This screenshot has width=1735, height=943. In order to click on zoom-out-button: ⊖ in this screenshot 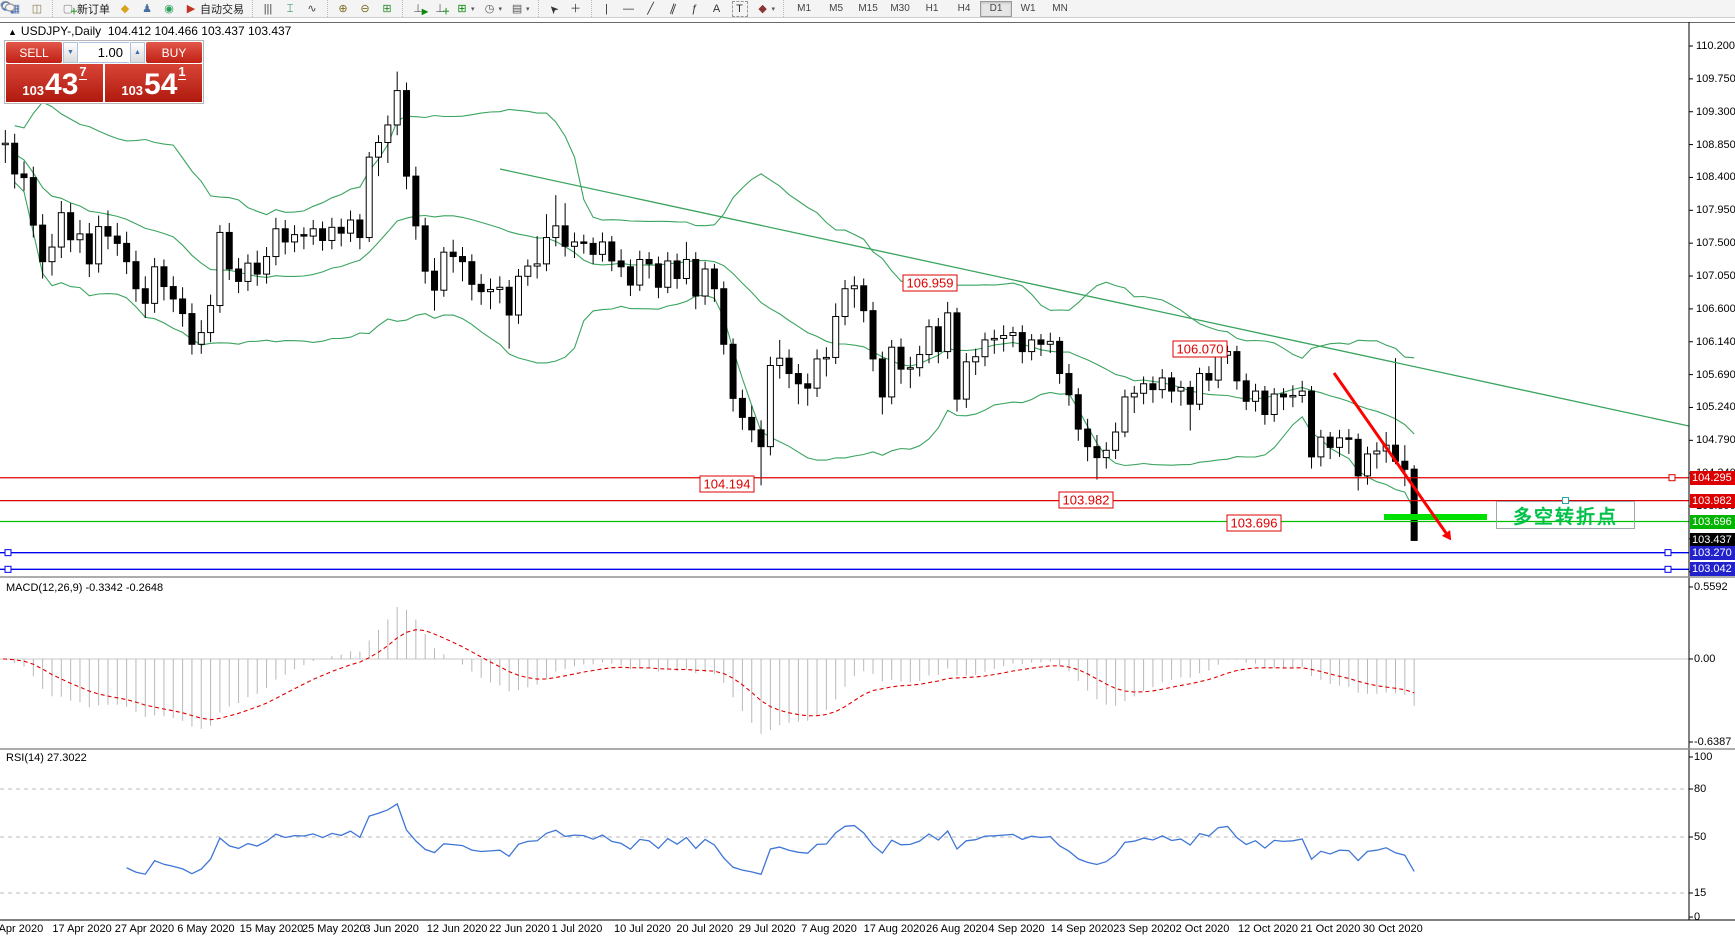, I will do `click(365, 8)`.